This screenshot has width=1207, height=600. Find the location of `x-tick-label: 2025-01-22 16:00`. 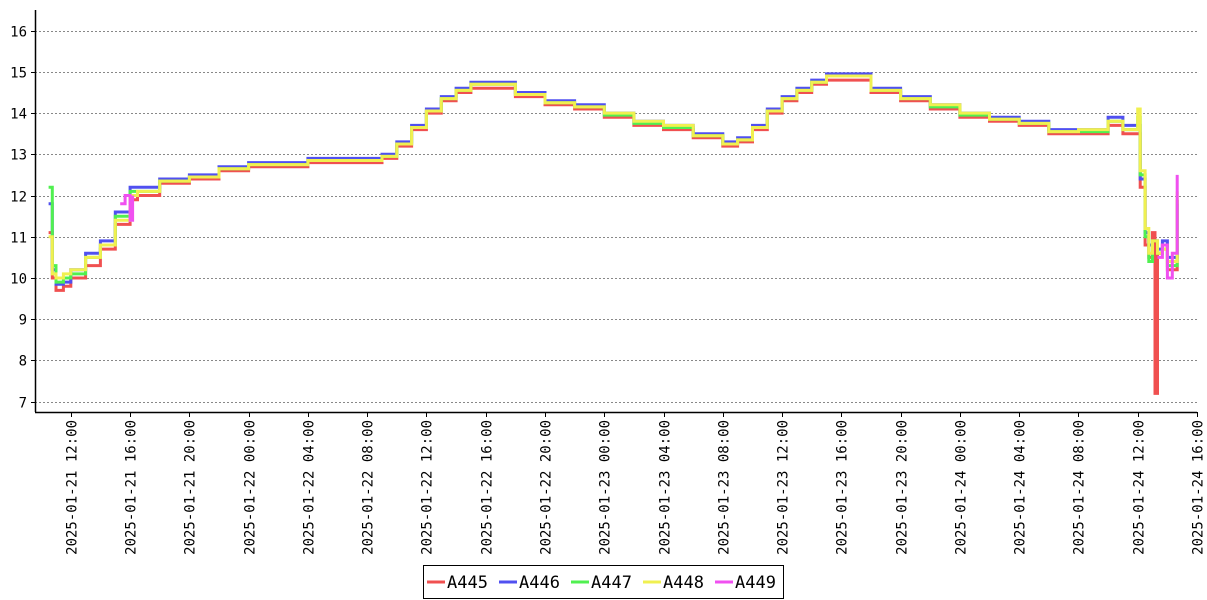

x-tick-label: 2025-01-22 16:00 is located at coordinates (488, 487).